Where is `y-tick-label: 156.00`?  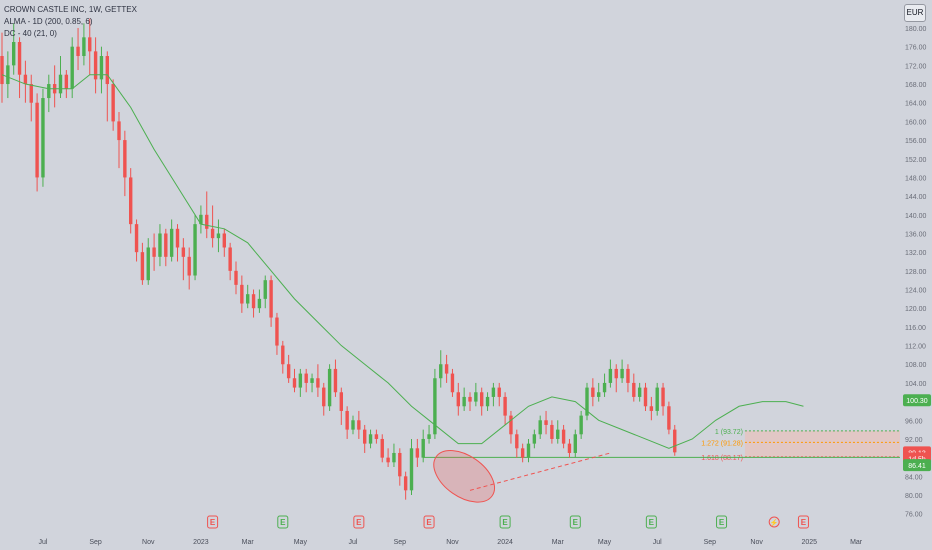
y-tick-label: 156.00 is located at coordinates (916, 141).